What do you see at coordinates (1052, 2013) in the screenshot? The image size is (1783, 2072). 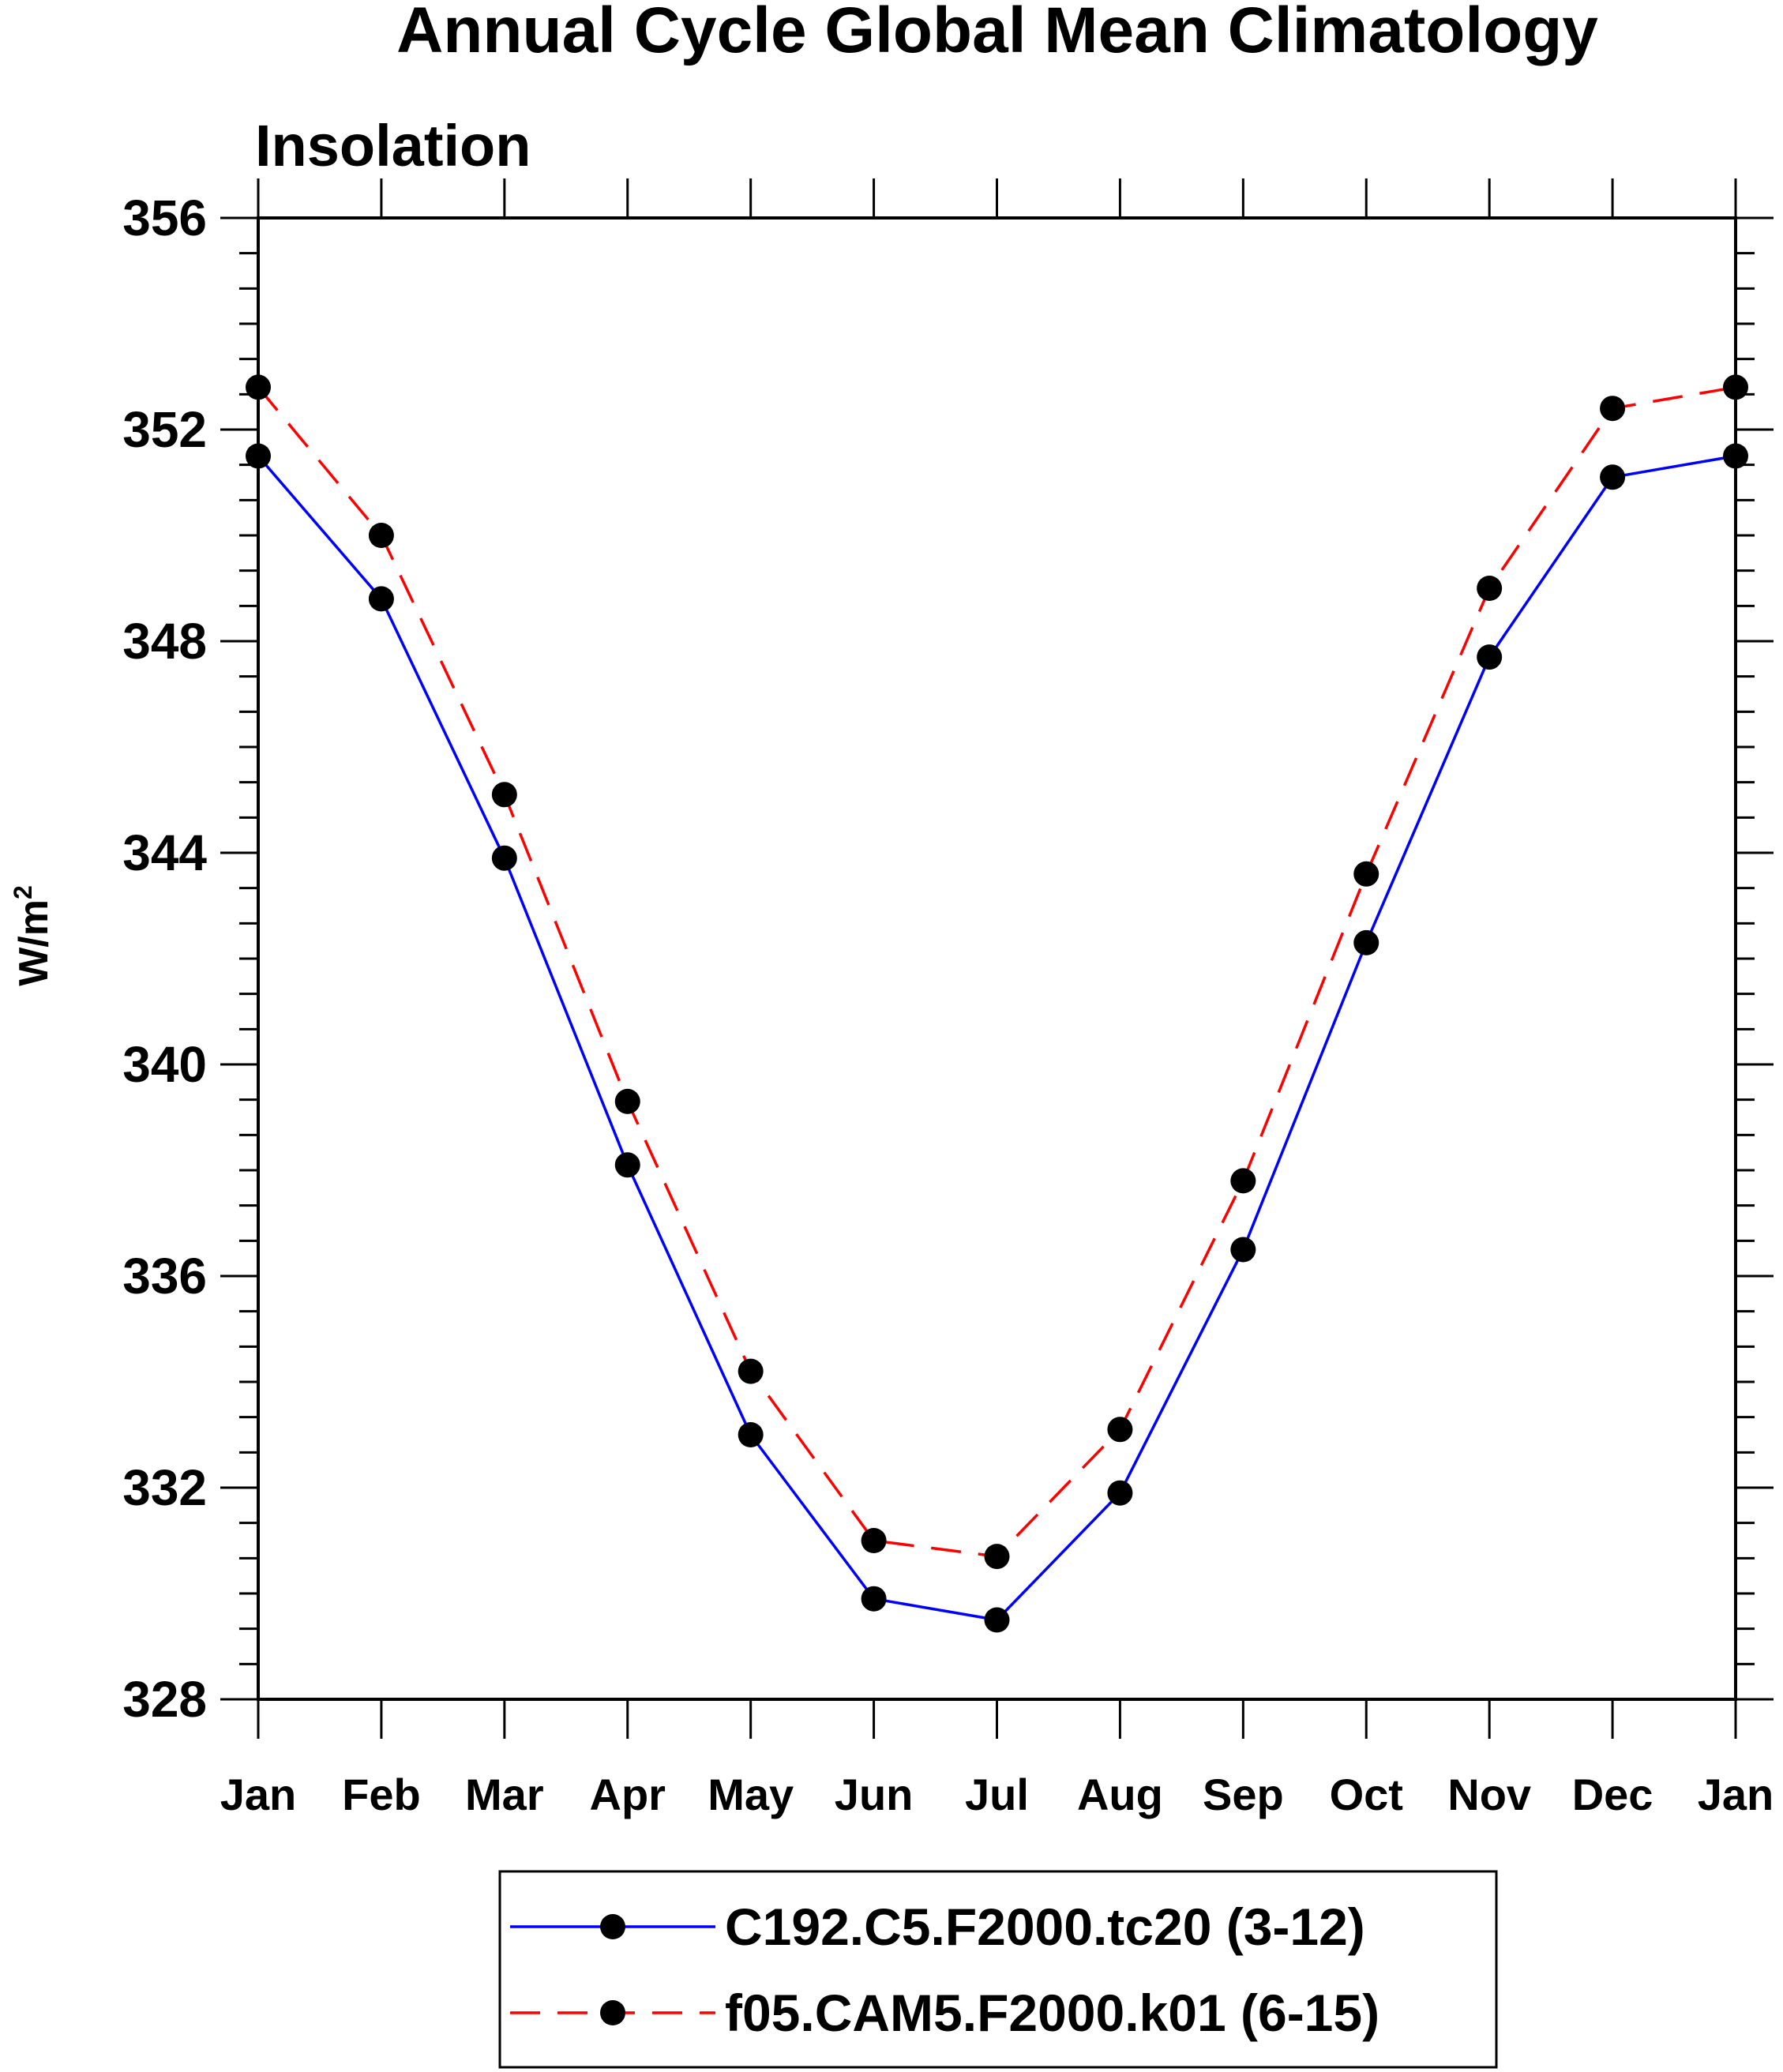 I see `legend-label-2: f05.CAM5.F2000.k01 (6-15)` at bounding box center [1052, 2013].